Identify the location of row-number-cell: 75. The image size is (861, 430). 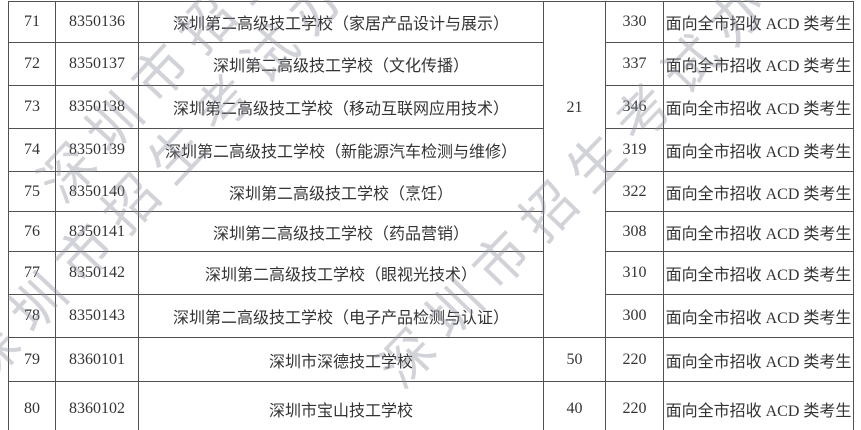
(32, 191).